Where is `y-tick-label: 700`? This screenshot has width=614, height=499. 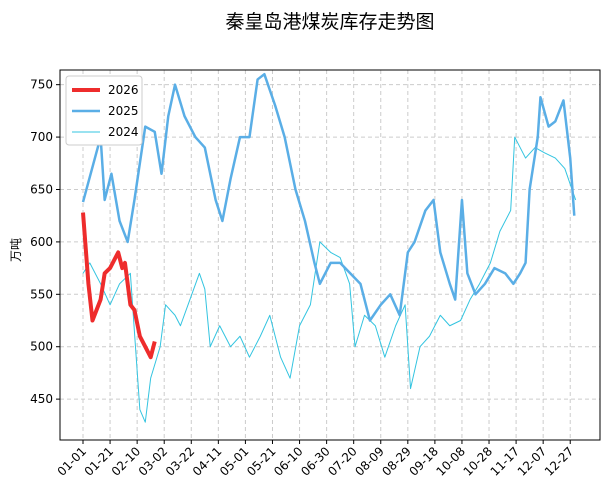 y-tick-label: 700 is located at coordinates (41, 137).